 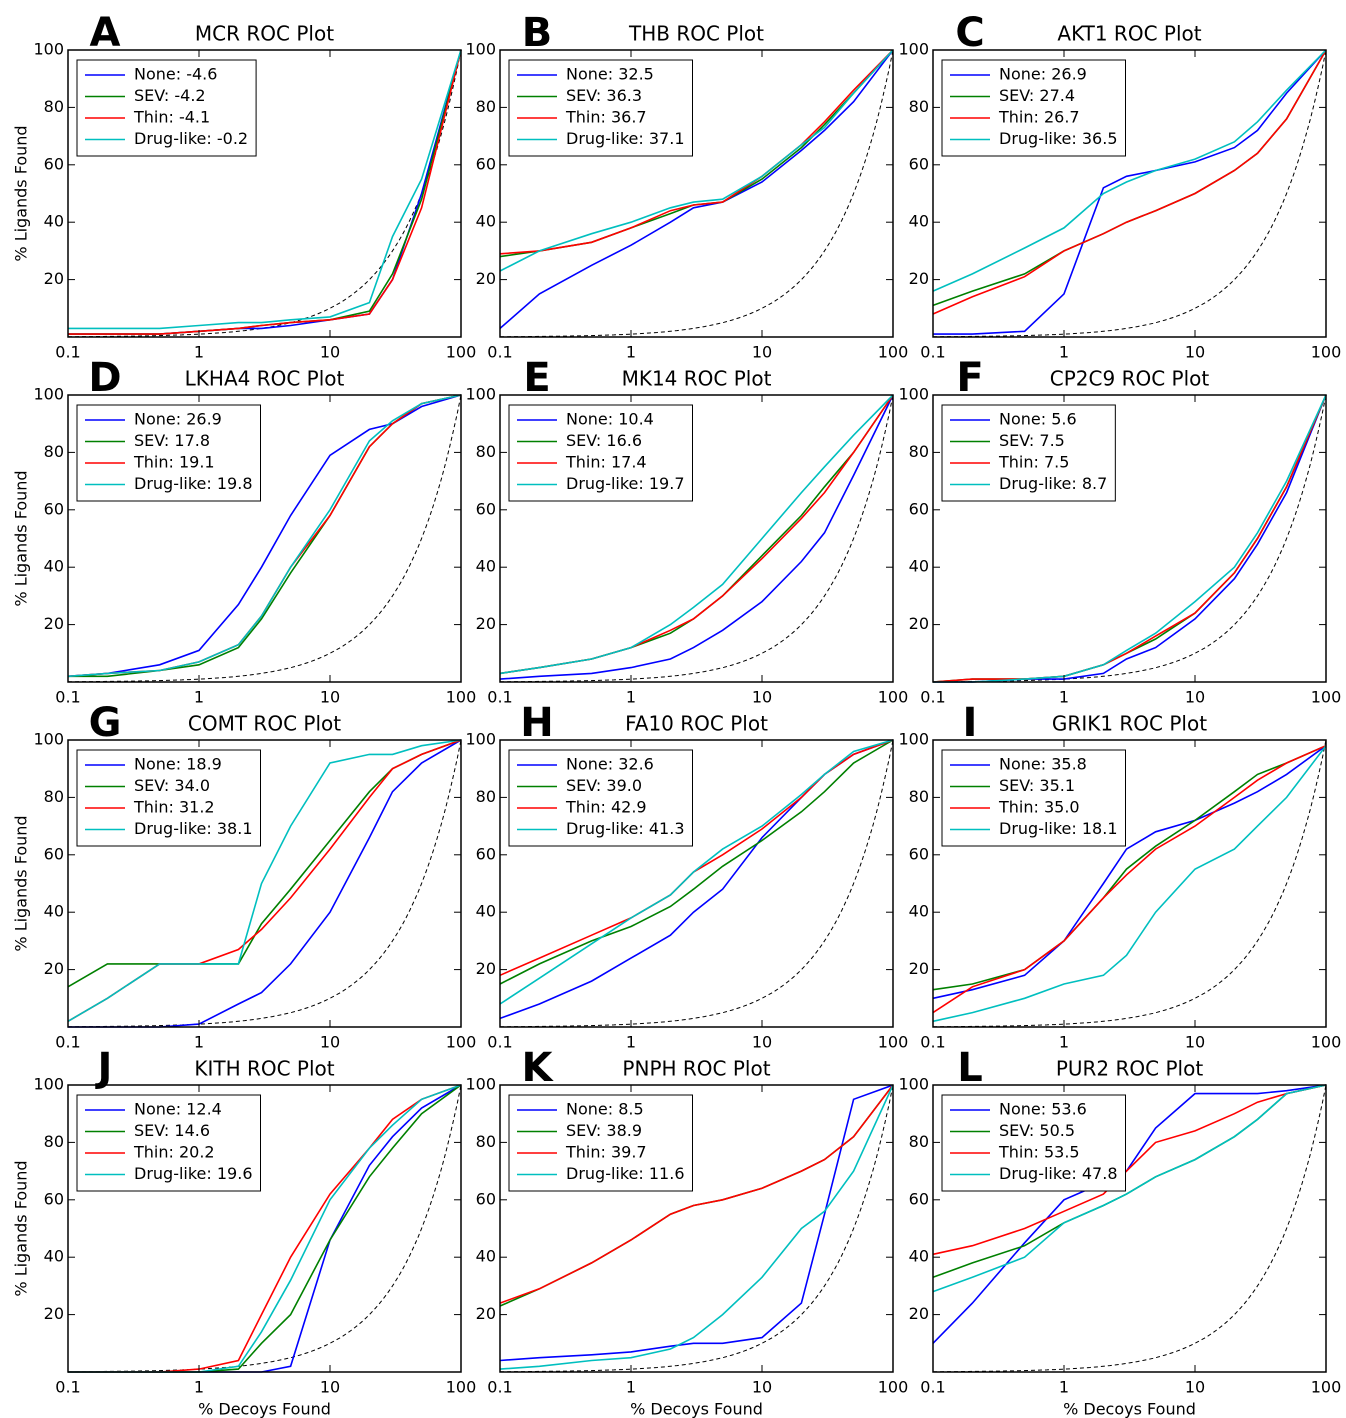 What do you see at coordinates (191, 138) in the screenshot?
I see `legend-label: Drug-like: -0.2` at bounding box center [191, 138].